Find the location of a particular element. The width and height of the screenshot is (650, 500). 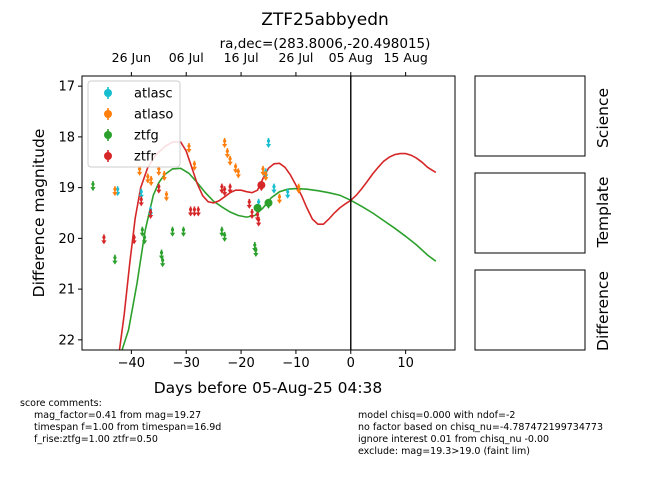

difference-label: Difference is located at coordinates (603, 311).